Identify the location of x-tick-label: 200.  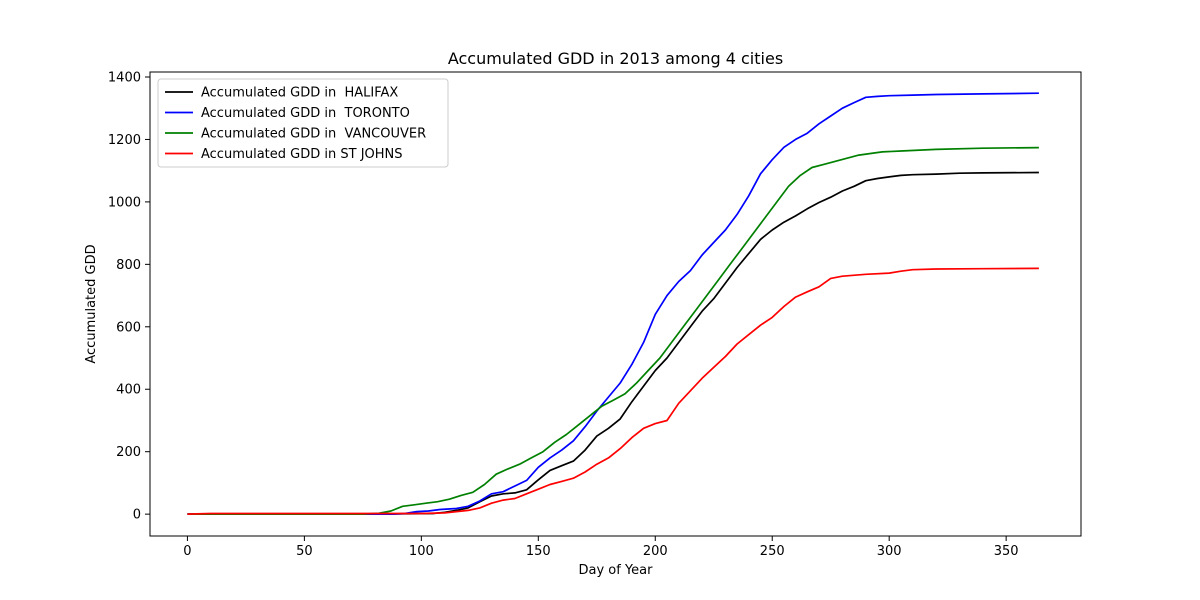
(655, 551).